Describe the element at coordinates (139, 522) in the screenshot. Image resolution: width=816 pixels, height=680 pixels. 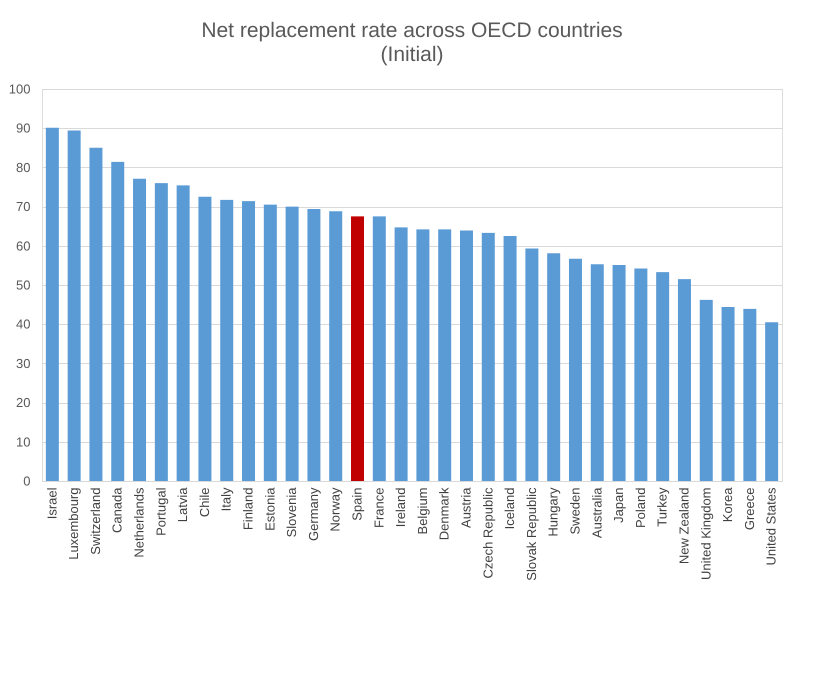
I see `x-tick-label: Netherlands` at that location.